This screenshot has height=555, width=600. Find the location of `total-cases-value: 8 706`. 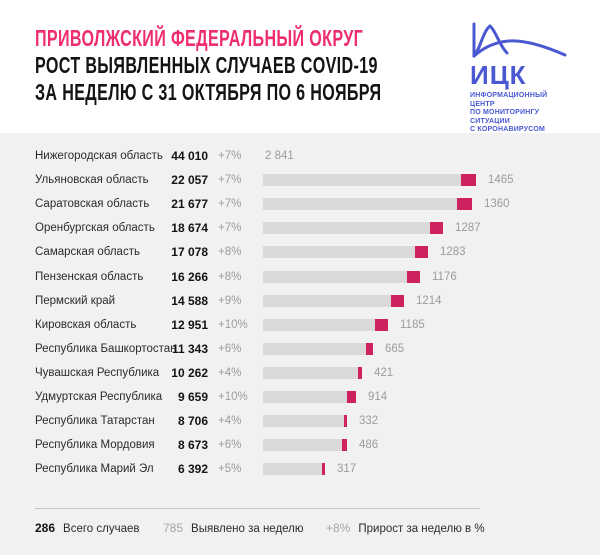

total-cases-value: 8 706 is located at coordinates (192, 421).